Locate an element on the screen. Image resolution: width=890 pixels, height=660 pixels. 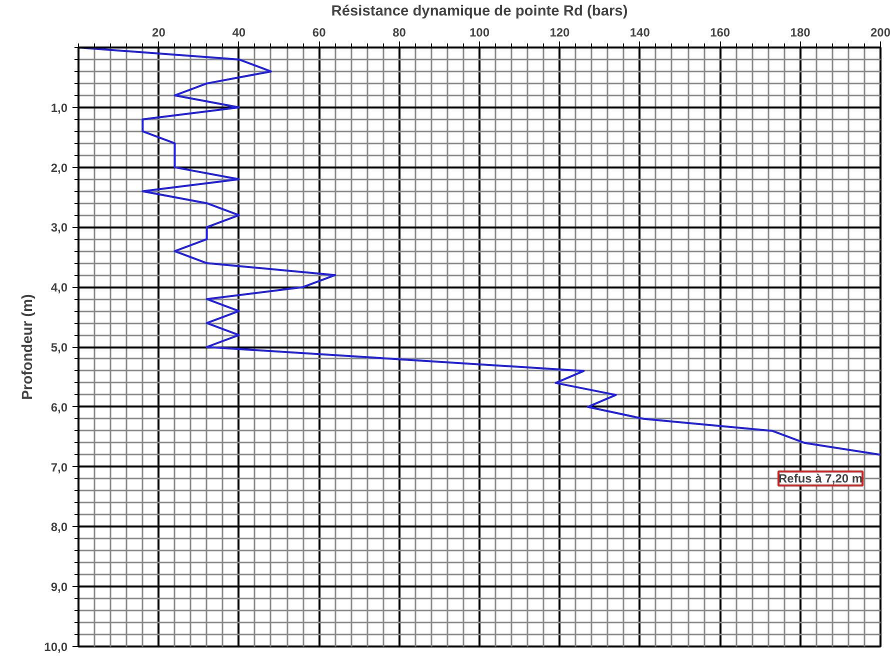
y-tick-label: 9,0 is located at coordinates (59, 587).